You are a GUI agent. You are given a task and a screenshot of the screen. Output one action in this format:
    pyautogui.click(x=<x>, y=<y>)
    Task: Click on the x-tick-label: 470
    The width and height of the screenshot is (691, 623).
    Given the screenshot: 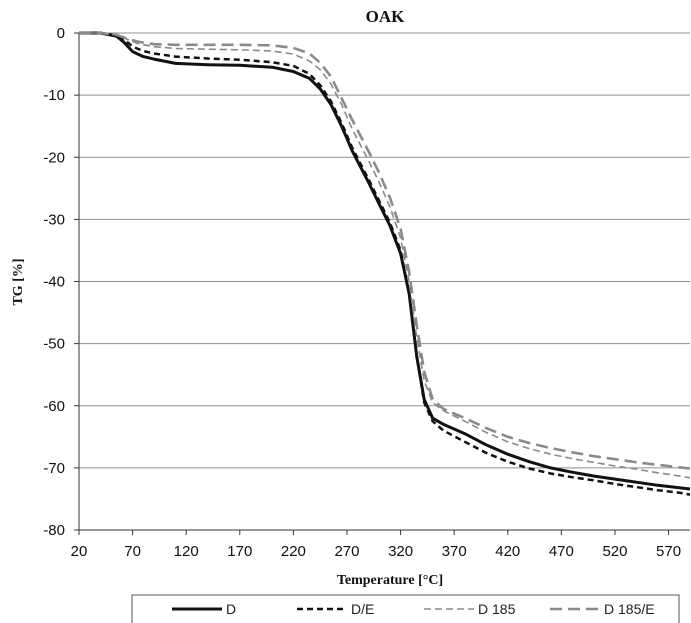 What is the action you would take?
    pyautogui.click(x=561, y=551)
    